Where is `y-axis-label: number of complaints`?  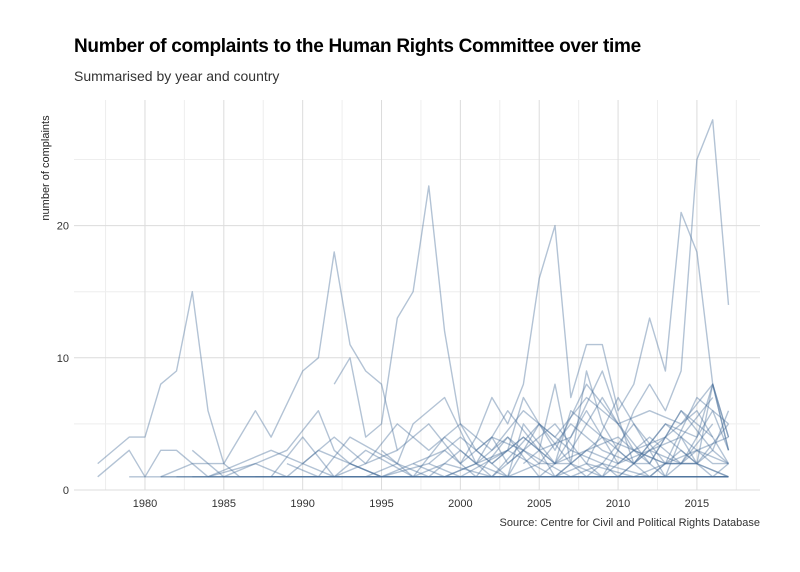 y-axis-label: number of complaints is located at coordinates (46, 168).